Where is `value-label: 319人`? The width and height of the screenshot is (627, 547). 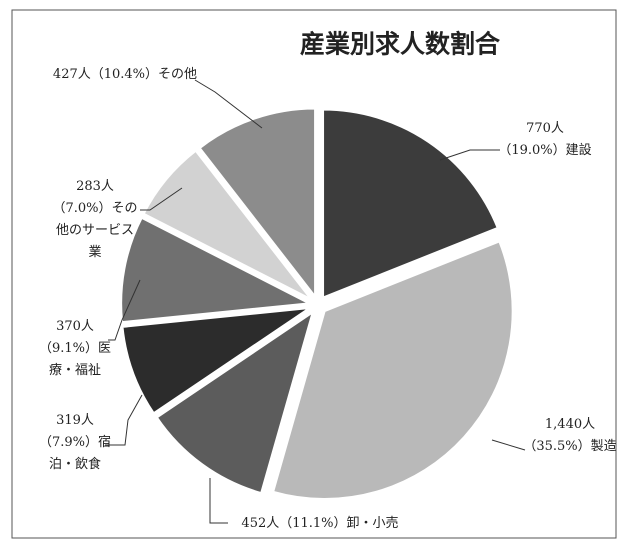
value-label: 319人 is located at coordinates (75, 420).